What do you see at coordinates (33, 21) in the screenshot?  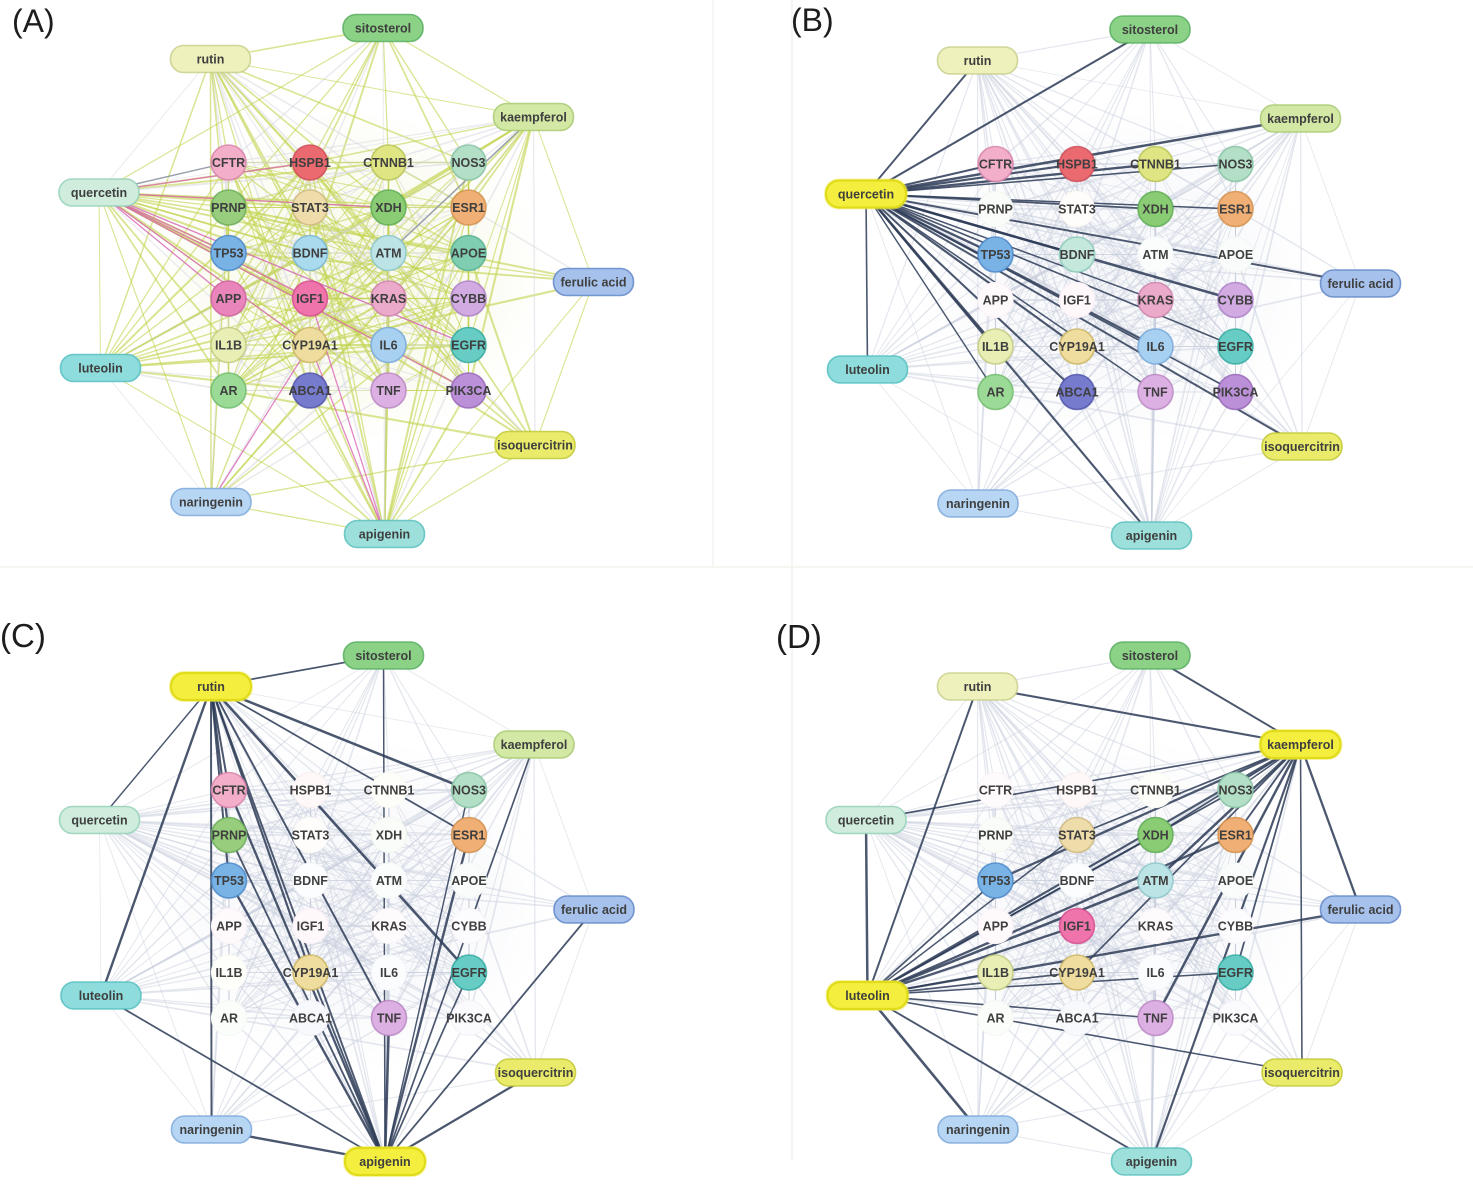 I see `svg-text: (A)` at bounding box center [33, 21].